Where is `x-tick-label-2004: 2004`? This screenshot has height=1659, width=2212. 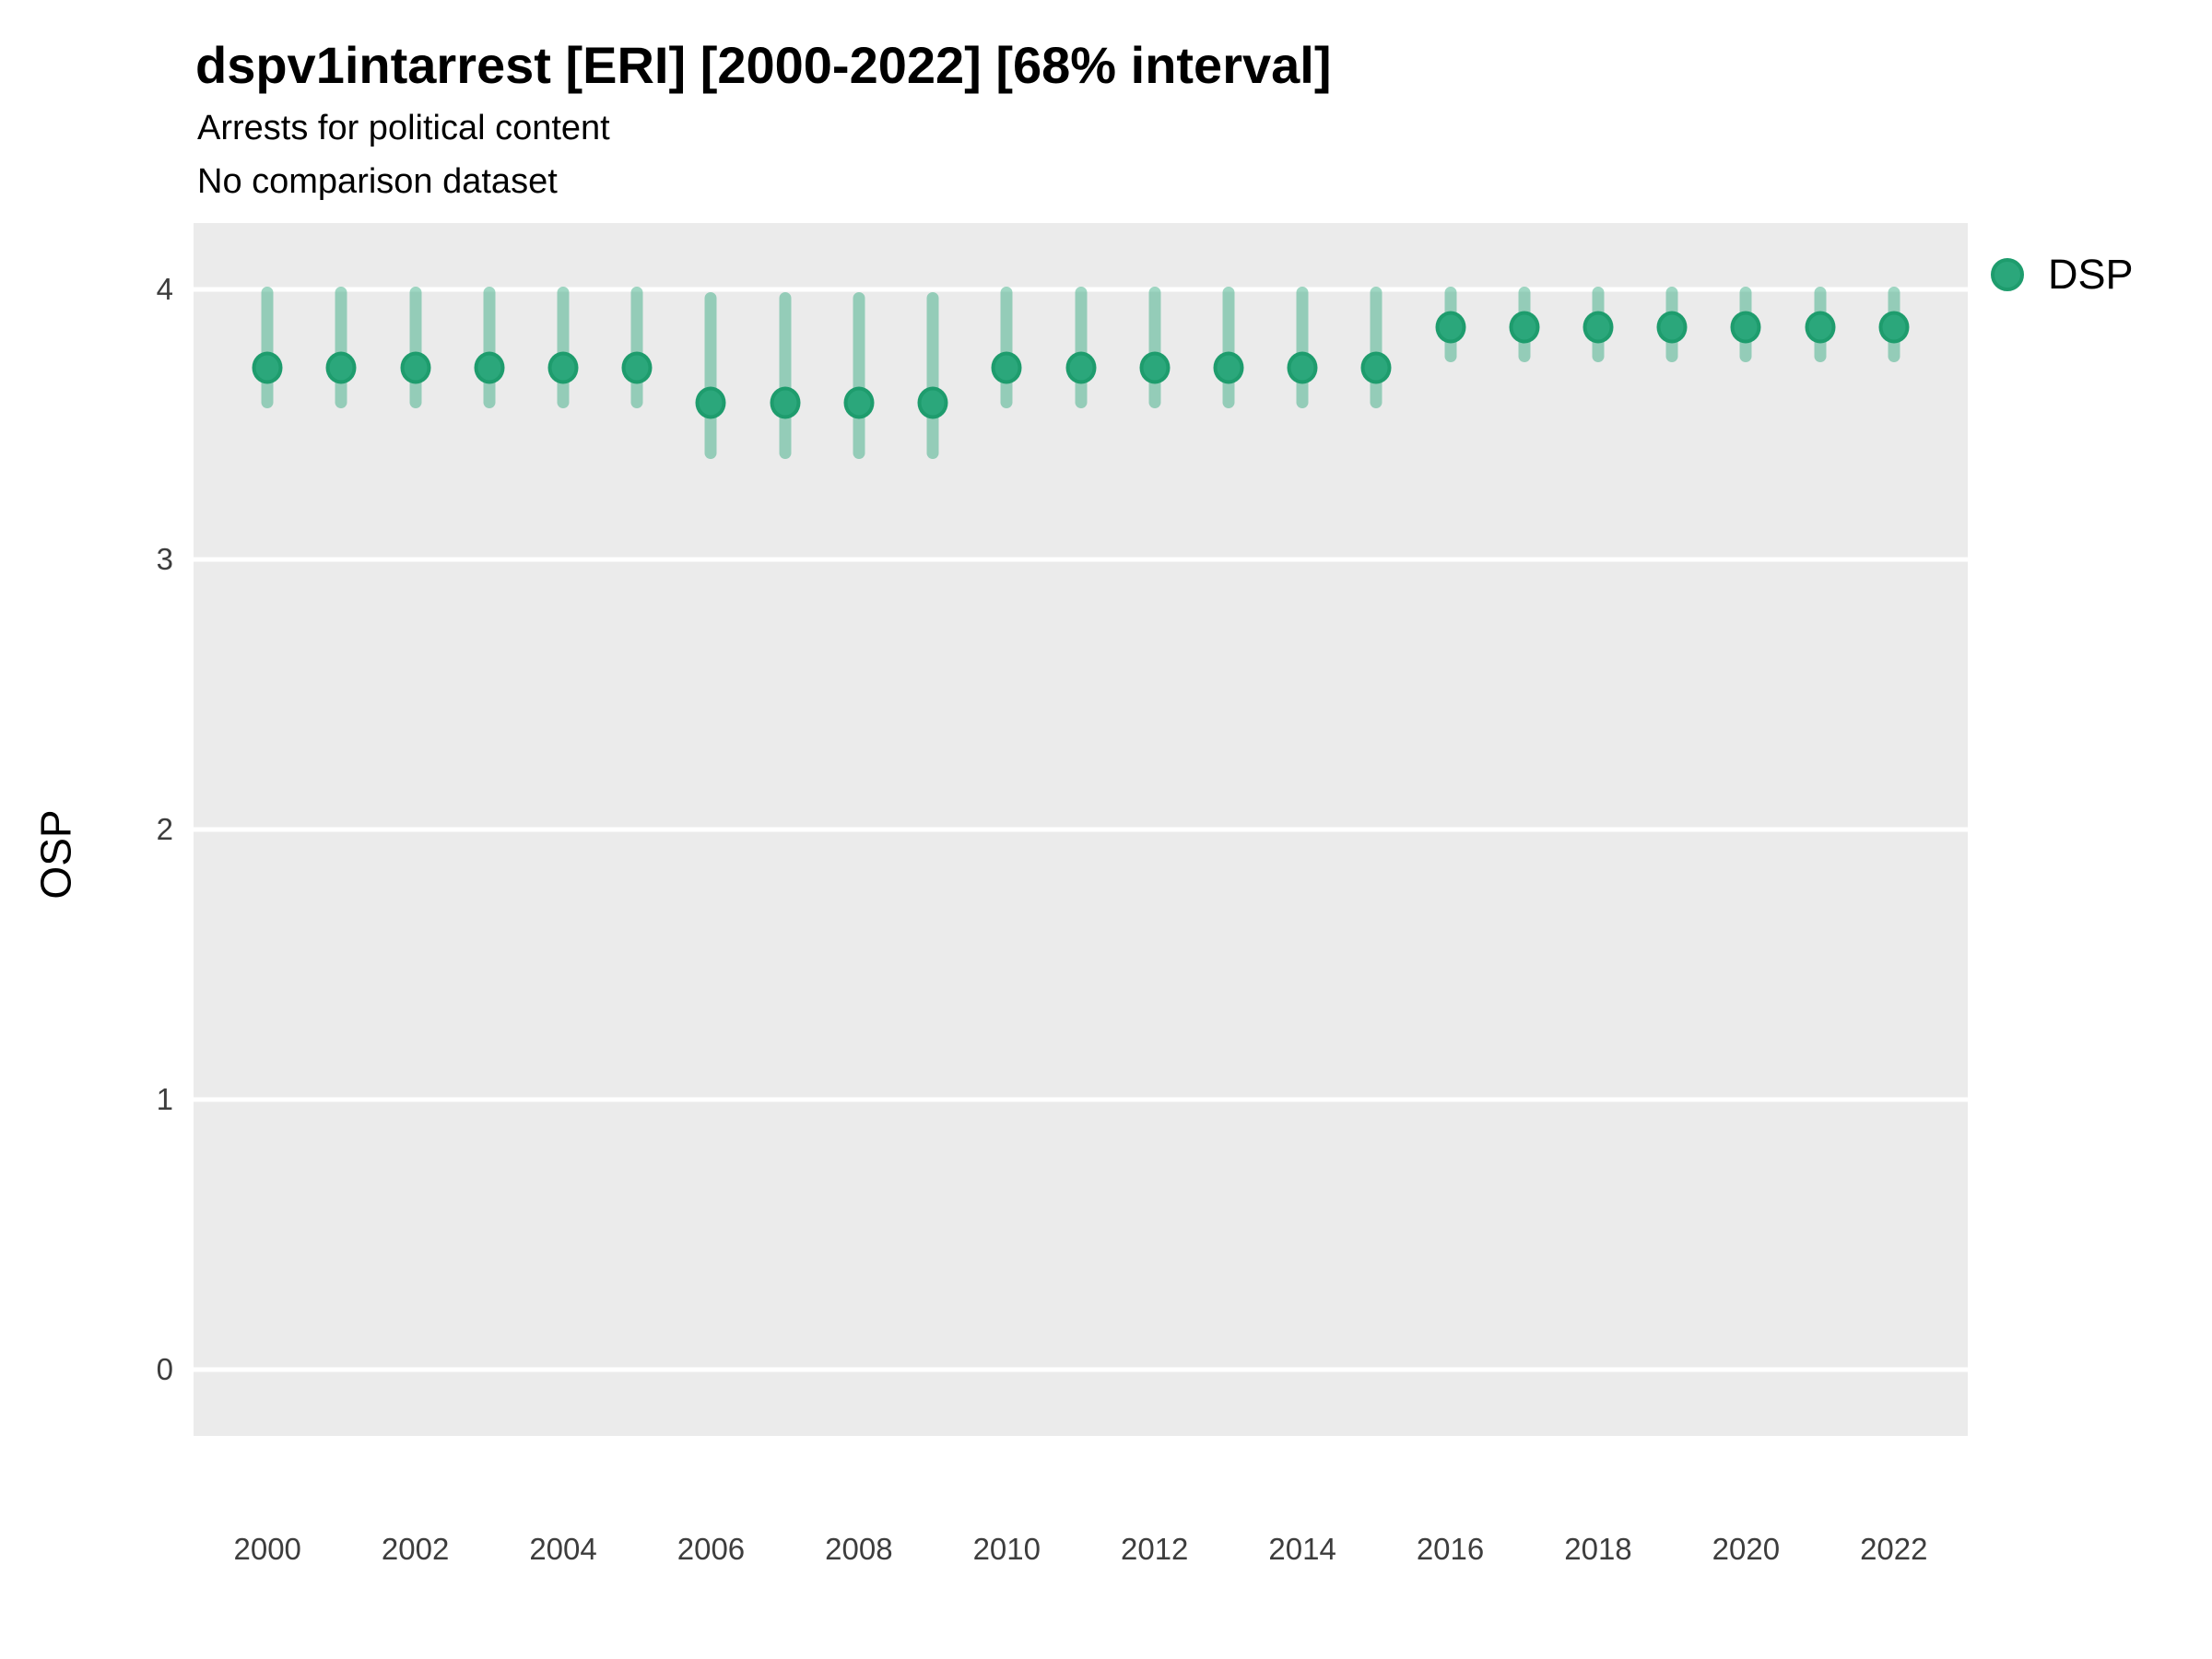
x-tick-label-2004: 2004 is located at coordinates (563, 1549).